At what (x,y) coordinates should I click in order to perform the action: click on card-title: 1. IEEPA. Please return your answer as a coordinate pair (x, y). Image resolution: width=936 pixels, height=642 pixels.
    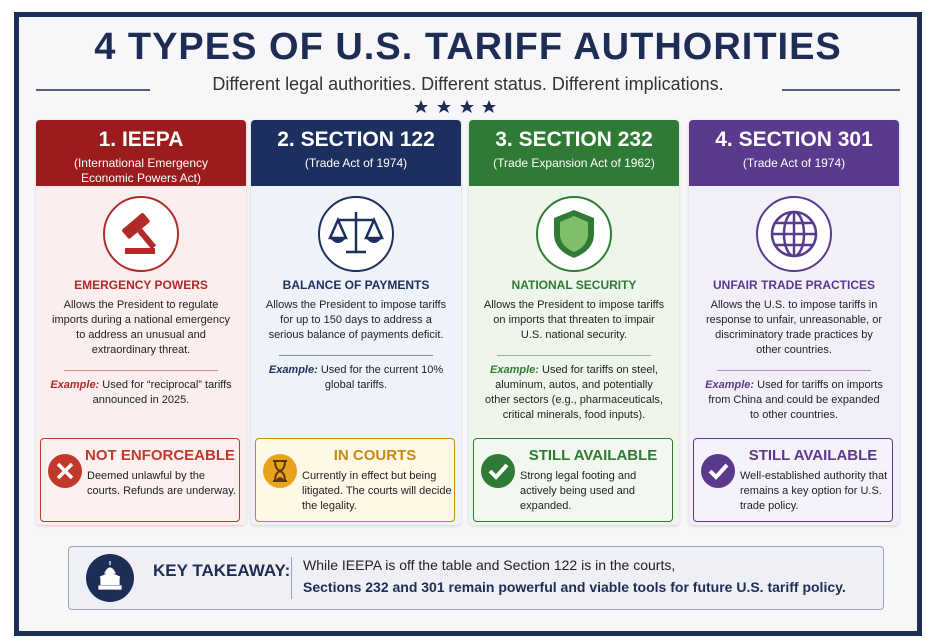
    Looking at the image, I should click on (141, 139).